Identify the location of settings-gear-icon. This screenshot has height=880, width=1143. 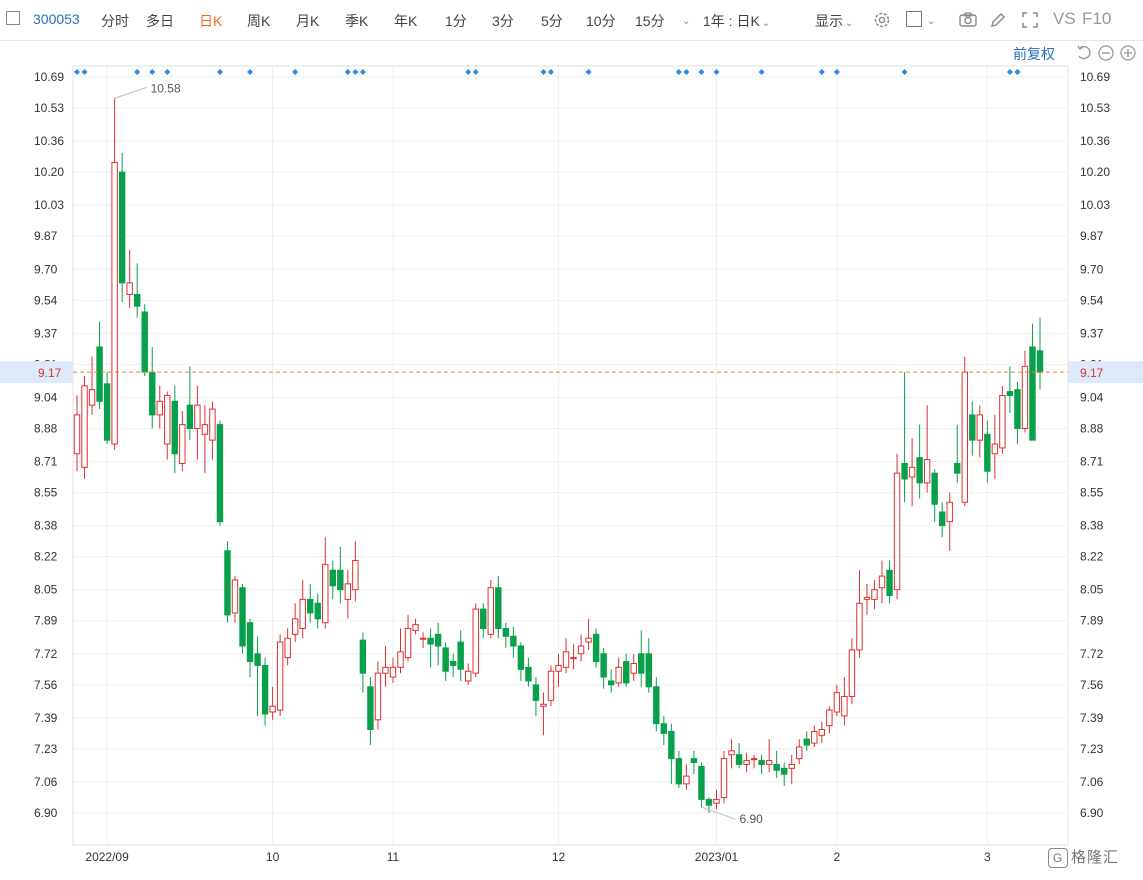
(882, 20).